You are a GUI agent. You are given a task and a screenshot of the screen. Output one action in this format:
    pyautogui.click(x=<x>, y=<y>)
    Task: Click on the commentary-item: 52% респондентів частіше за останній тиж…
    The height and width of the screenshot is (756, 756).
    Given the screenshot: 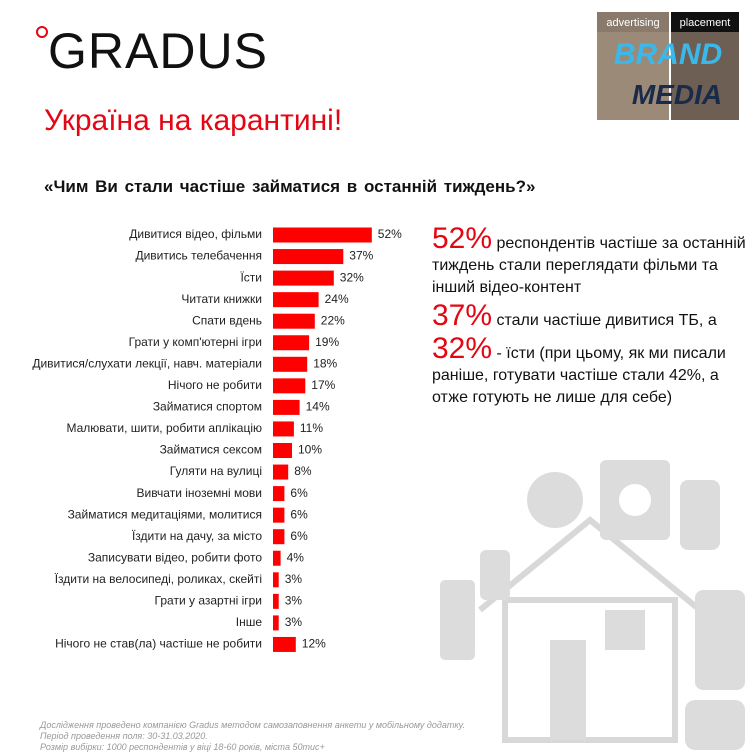 What is the action you would take?
    pyautogui.click(x=591, y=261)
    